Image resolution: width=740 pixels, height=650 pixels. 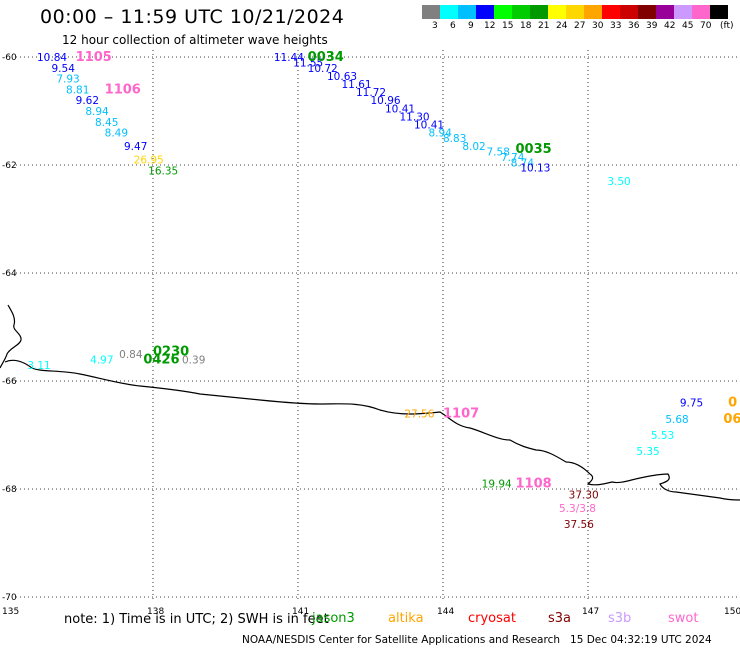 What do you see at coordinates (523, 163) in the screenshot?
I see `wave-height-label: 8.74` at bounding box center [523, 163].